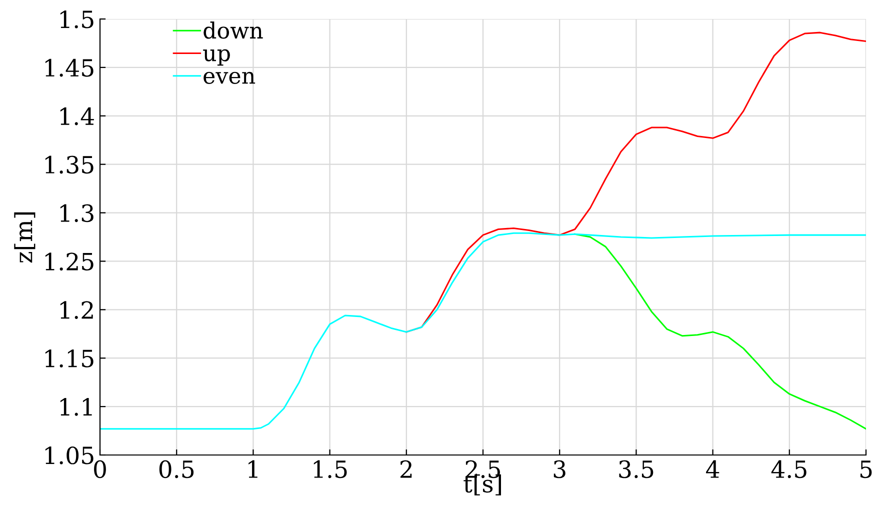 The width and height of the screenshot is (877, 515). Describe the element at coordinates (69, 67) in the screenshot. I see `y-tick-label: 1.45` at that location.